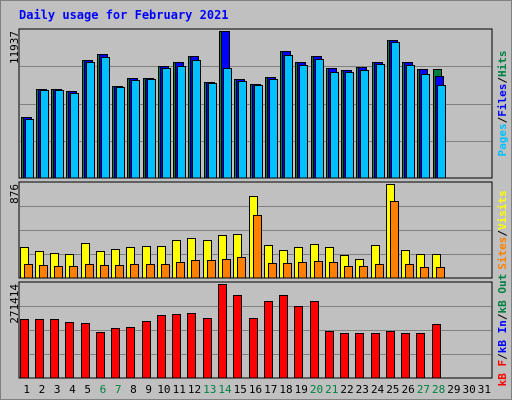 The width and height of the screenshot is (512, 400). I want to click on day-label: 20, so click(316, 389).